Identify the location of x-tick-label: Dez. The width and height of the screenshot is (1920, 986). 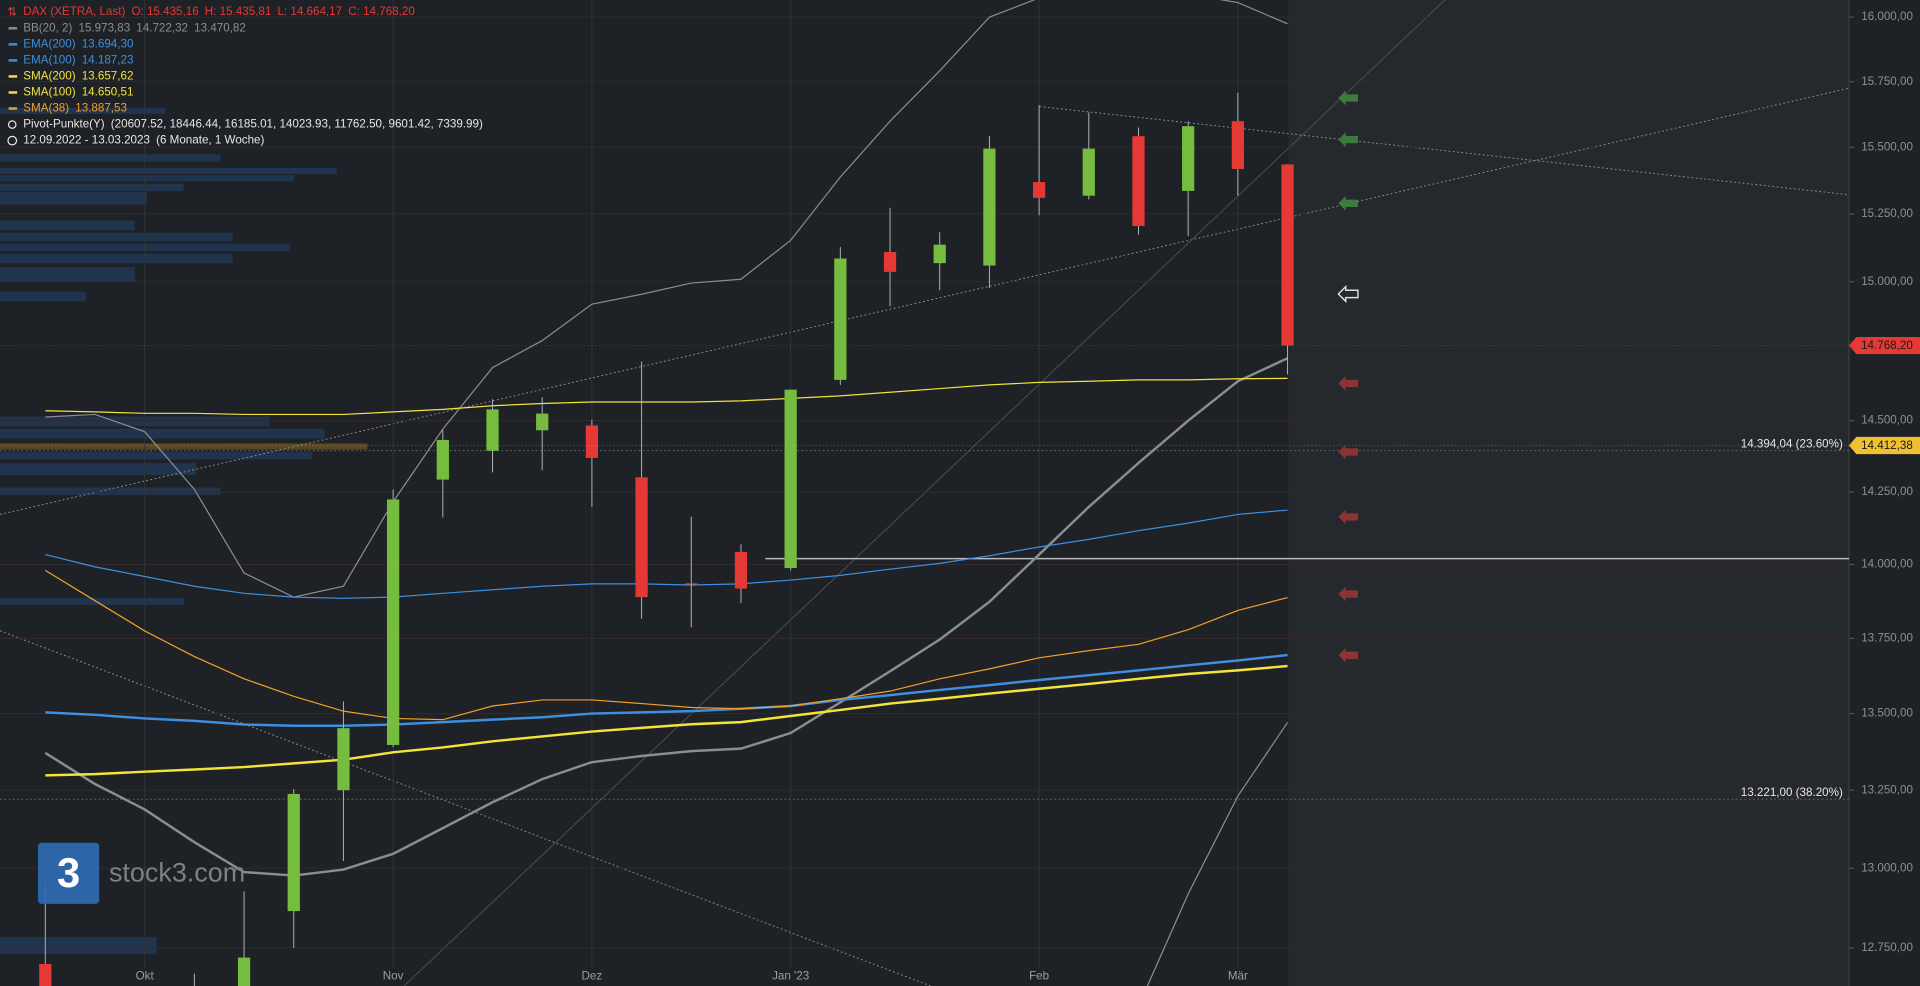
(592, 975).